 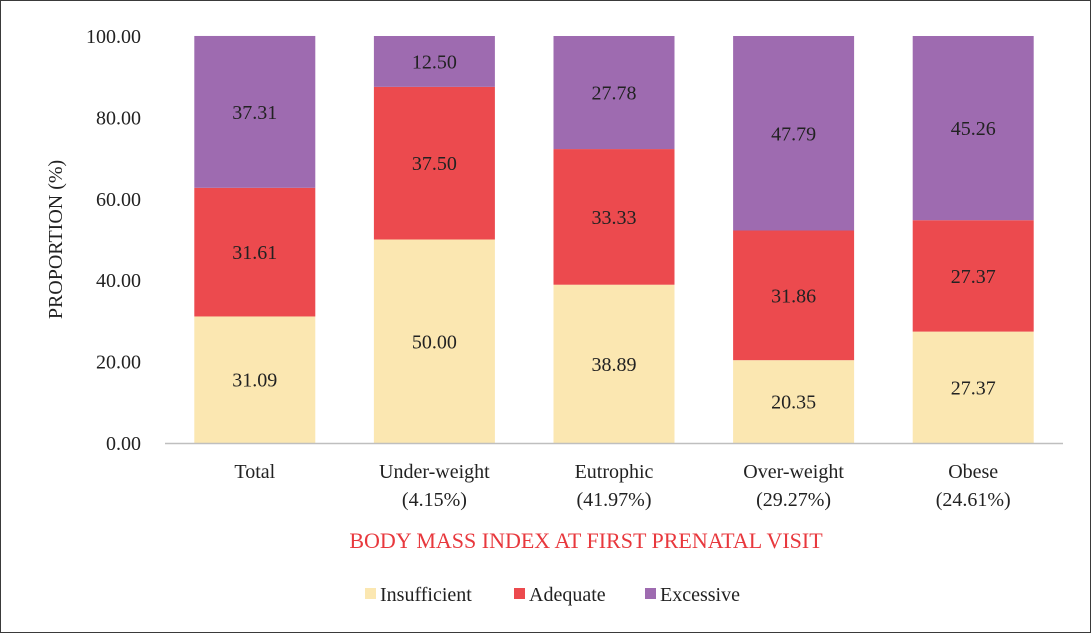 What do you see at coordinates (614, 500) in the screenshot?
I see `x-category-label: (41.97%)` at bounding box center [614, 500].